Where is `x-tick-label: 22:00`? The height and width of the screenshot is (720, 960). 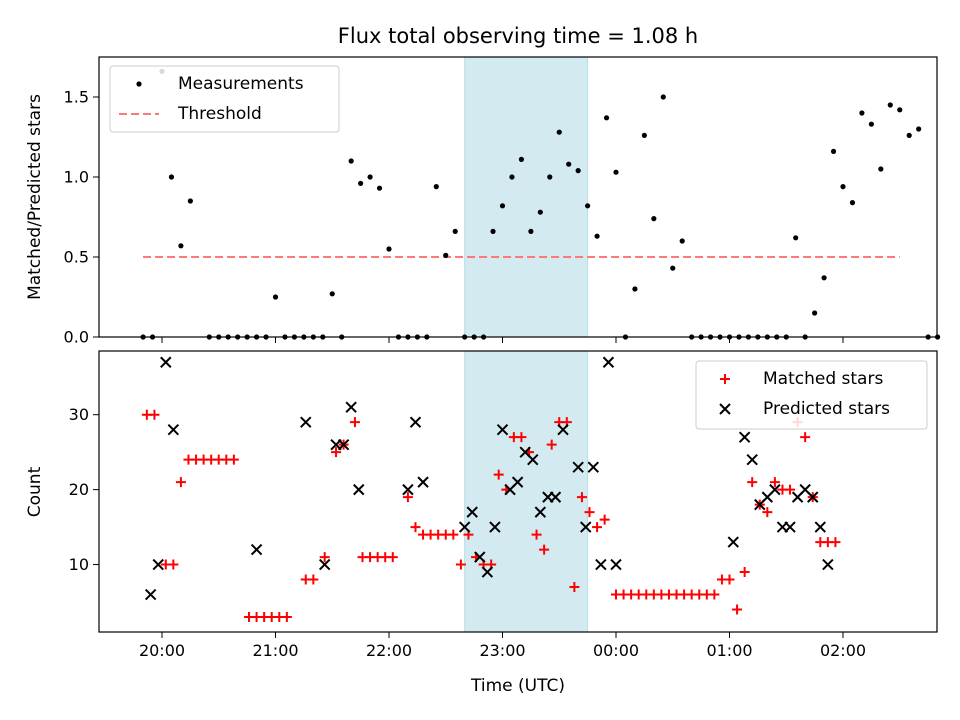 x-tick-label: 22:00 is located at coordinates (389, 650).